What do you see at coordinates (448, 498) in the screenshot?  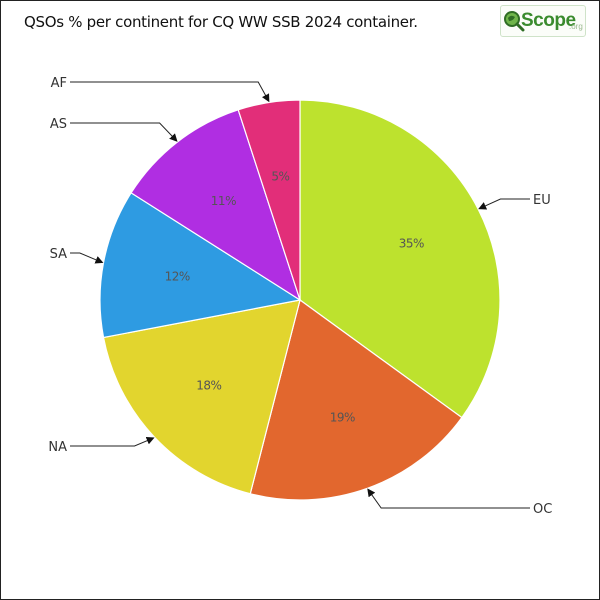 I see `leader-line-oc` at bounding box center [448, 498].